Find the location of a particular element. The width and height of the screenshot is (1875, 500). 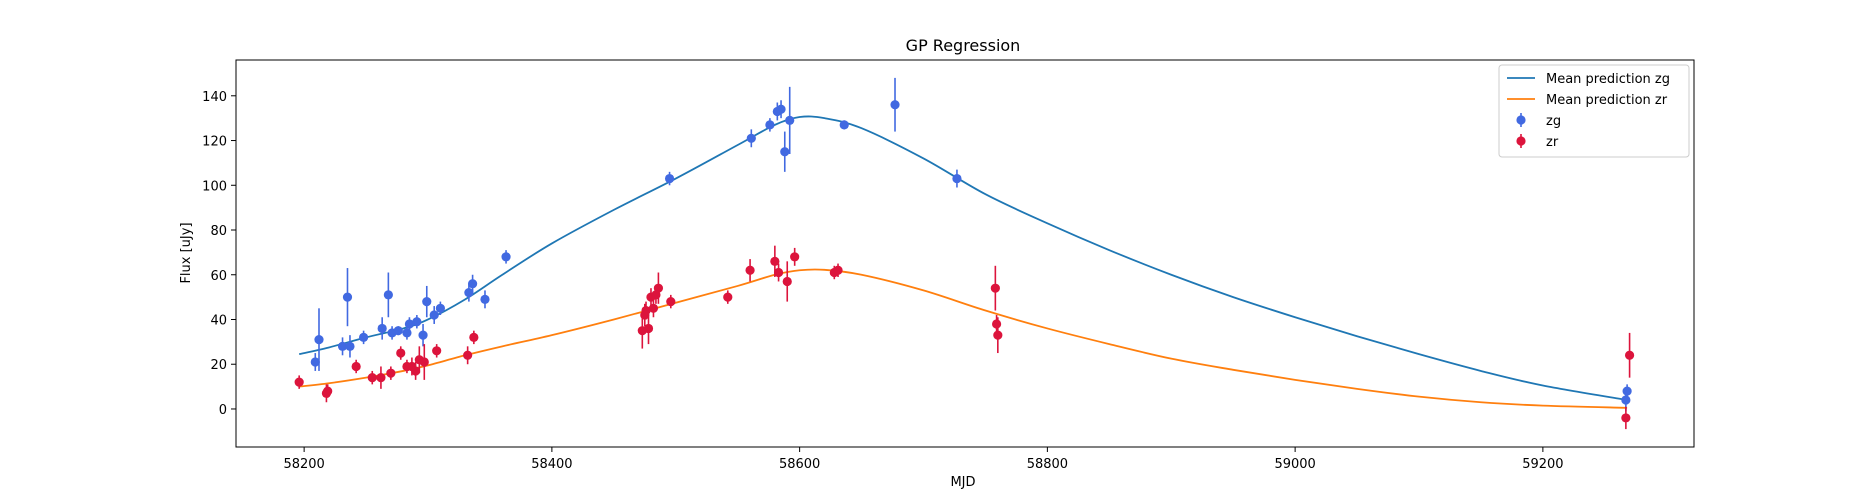

x-tick-label: 58600 is located at coordinates (799, 464).